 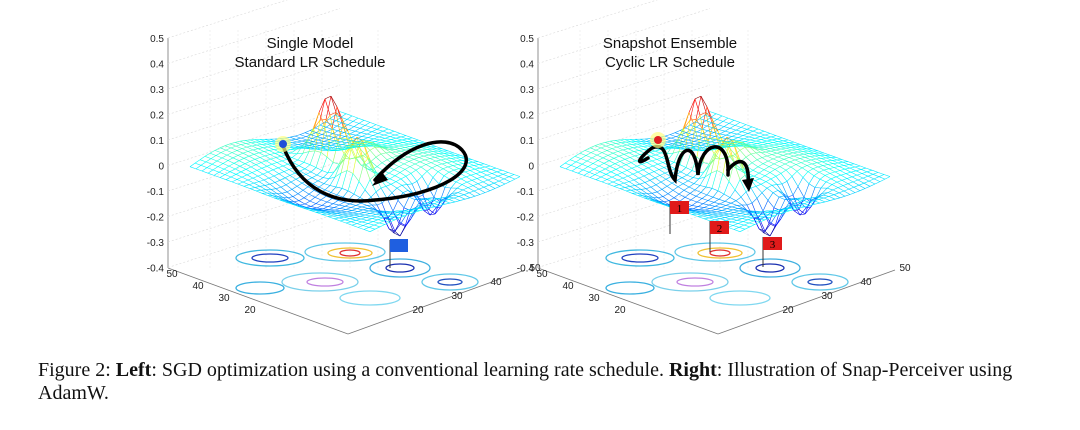 What do you see at coordinates (680, 209) in the screenshot?
I see `snapshot-flag-number: 1` at bounding box center [680, 209].